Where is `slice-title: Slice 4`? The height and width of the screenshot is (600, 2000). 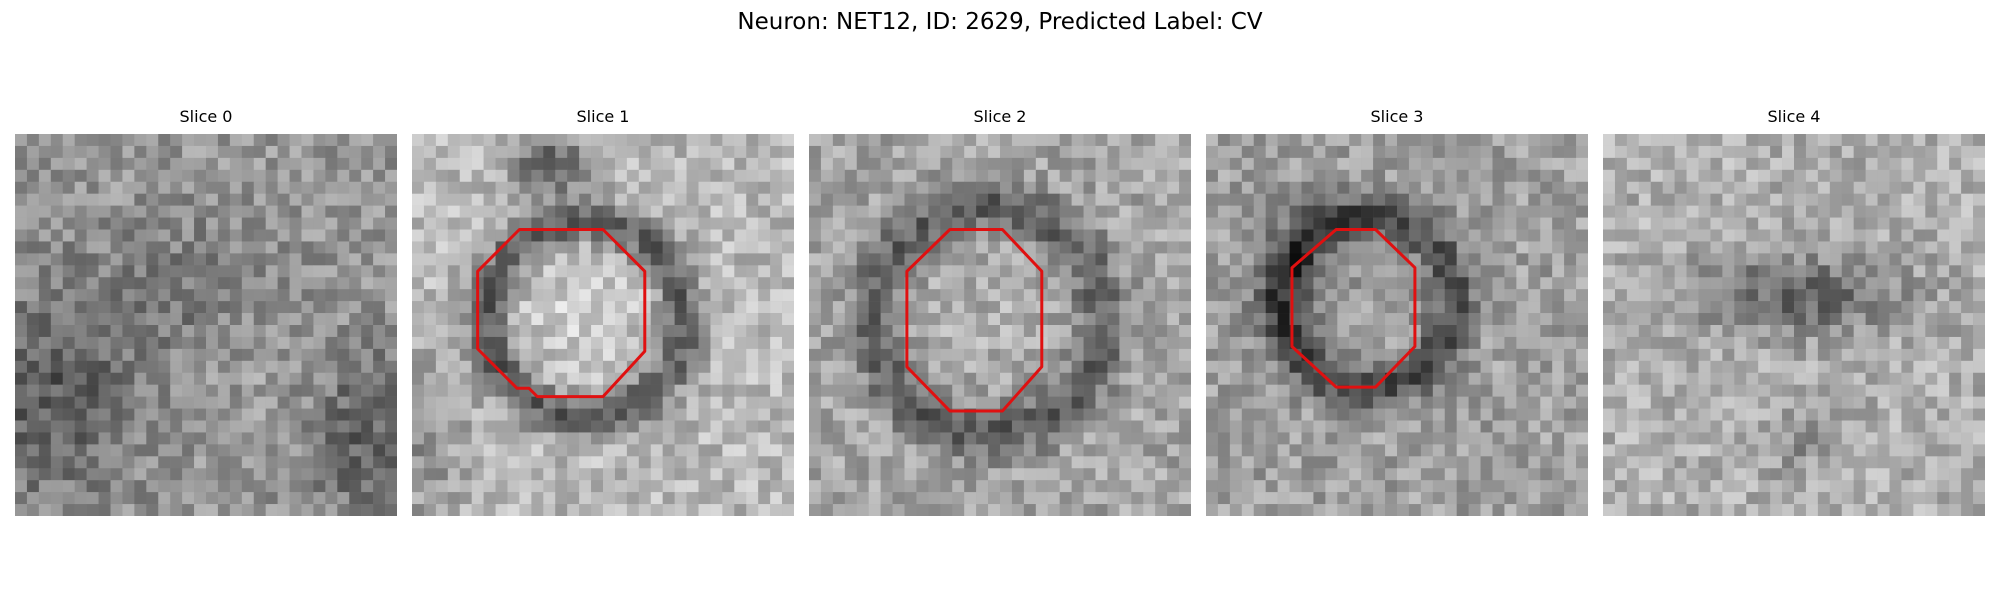 slice-title: Slice 4 is located at coordinates (1794, 116).